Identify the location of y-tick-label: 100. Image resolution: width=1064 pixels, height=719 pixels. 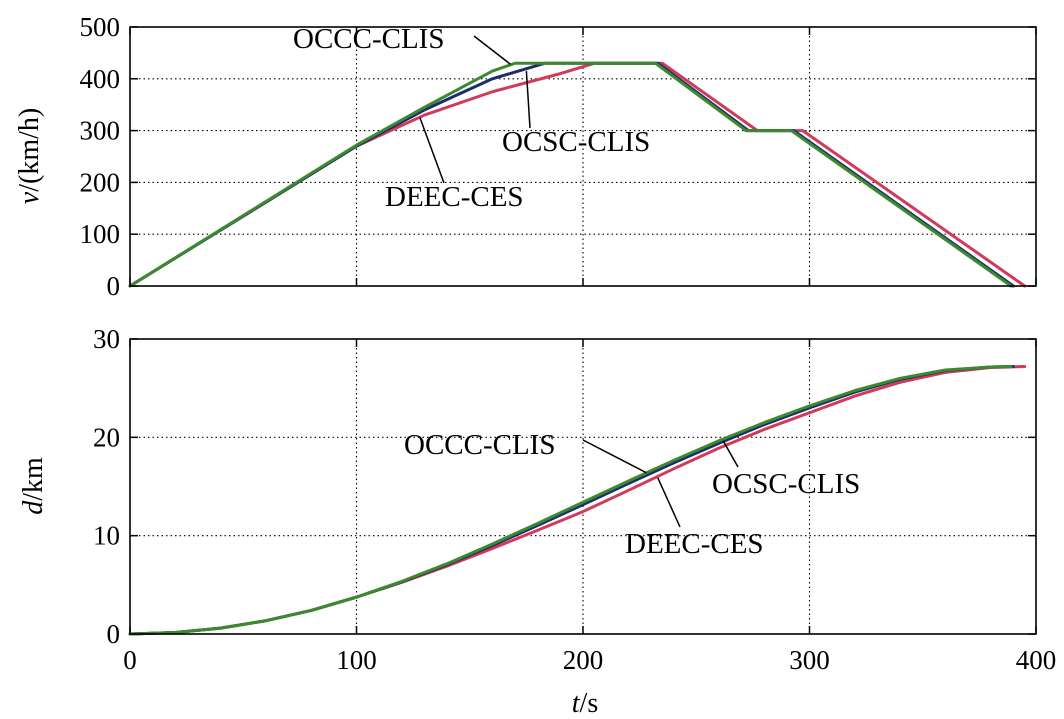
(100, 234).